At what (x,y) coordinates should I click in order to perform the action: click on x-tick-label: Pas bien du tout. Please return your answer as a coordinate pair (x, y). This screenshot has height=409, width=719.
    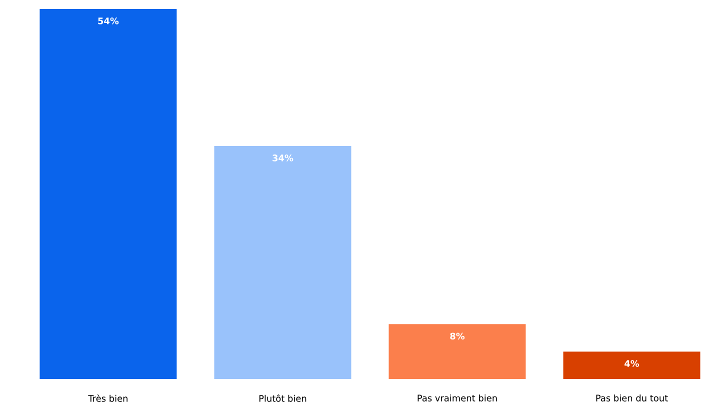
    Looking at the image, I should click on (632, 398).